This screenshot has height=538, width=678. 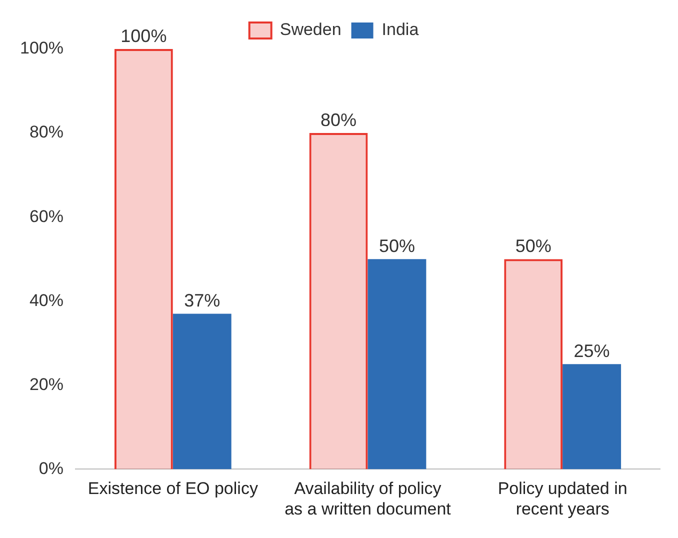 What do you see at coordinates (46, 216) in the screenshot?
I see `y-tick-label: 60%` at bounding box center [46, 216].